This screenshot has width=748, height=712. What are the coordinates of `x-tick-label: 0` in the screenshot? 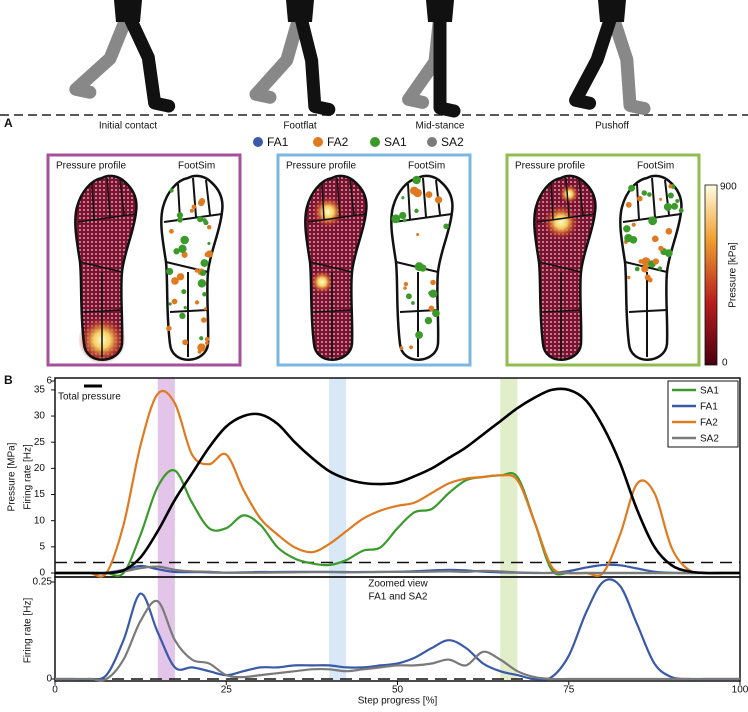 It's located at (55, 690).